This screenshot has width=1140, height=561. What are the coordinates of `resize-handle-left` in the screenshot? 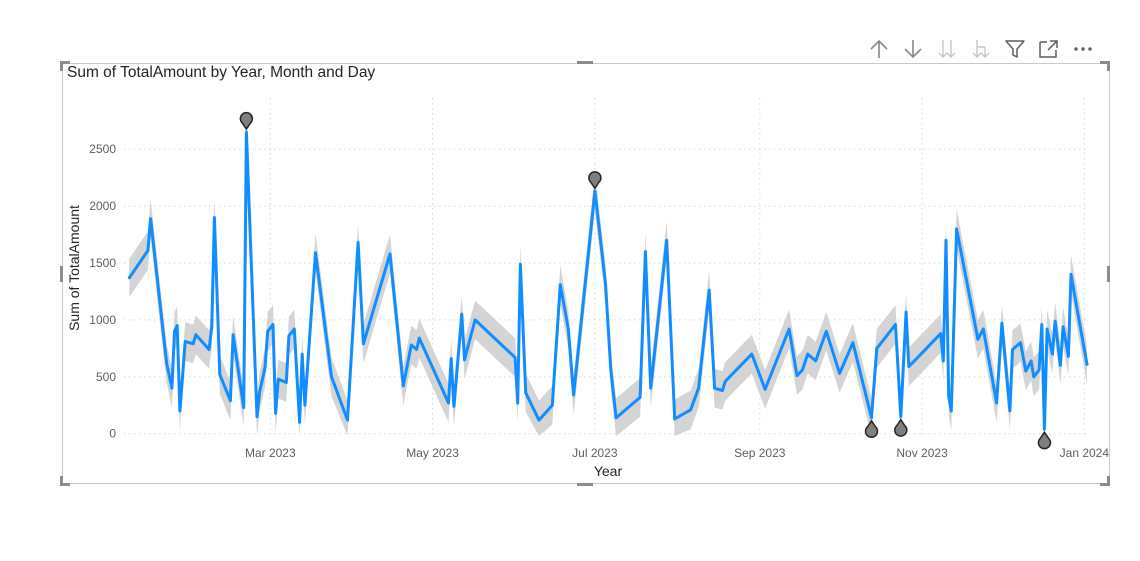 It's located at (61, 274).